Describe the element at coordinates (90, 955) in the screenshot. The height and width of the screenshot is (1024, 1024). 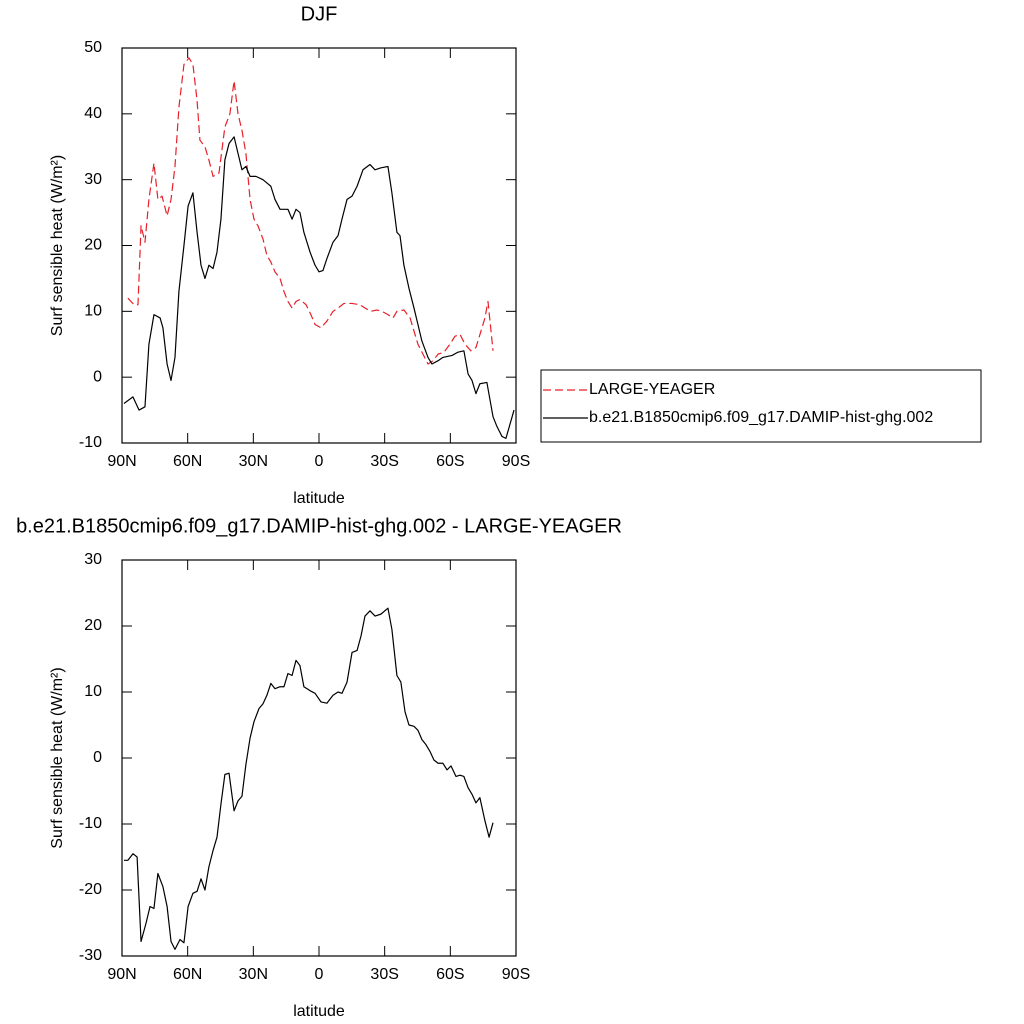
I see `y-tick-label: -30` at that location.